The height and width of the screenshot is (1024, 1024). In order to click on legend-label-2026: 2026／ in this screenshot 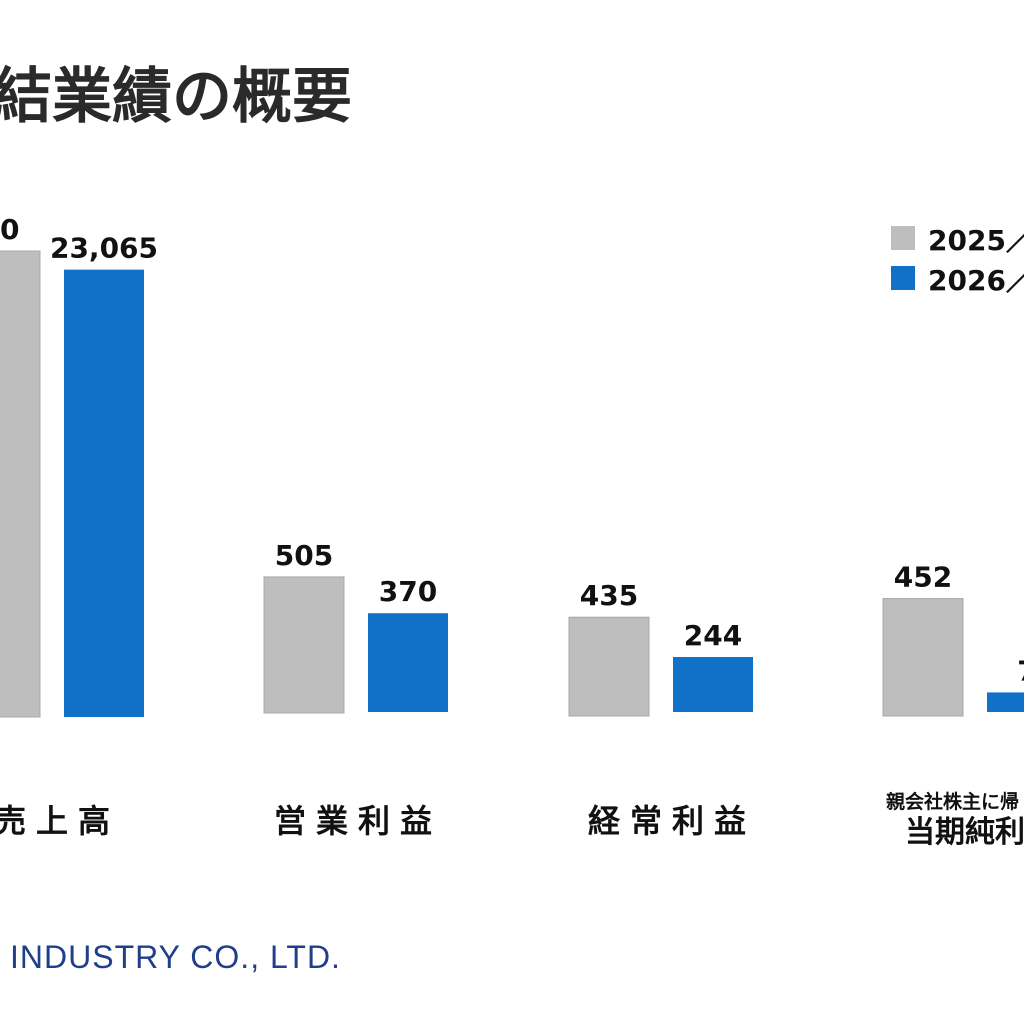, I will do `click(976, 280)`.